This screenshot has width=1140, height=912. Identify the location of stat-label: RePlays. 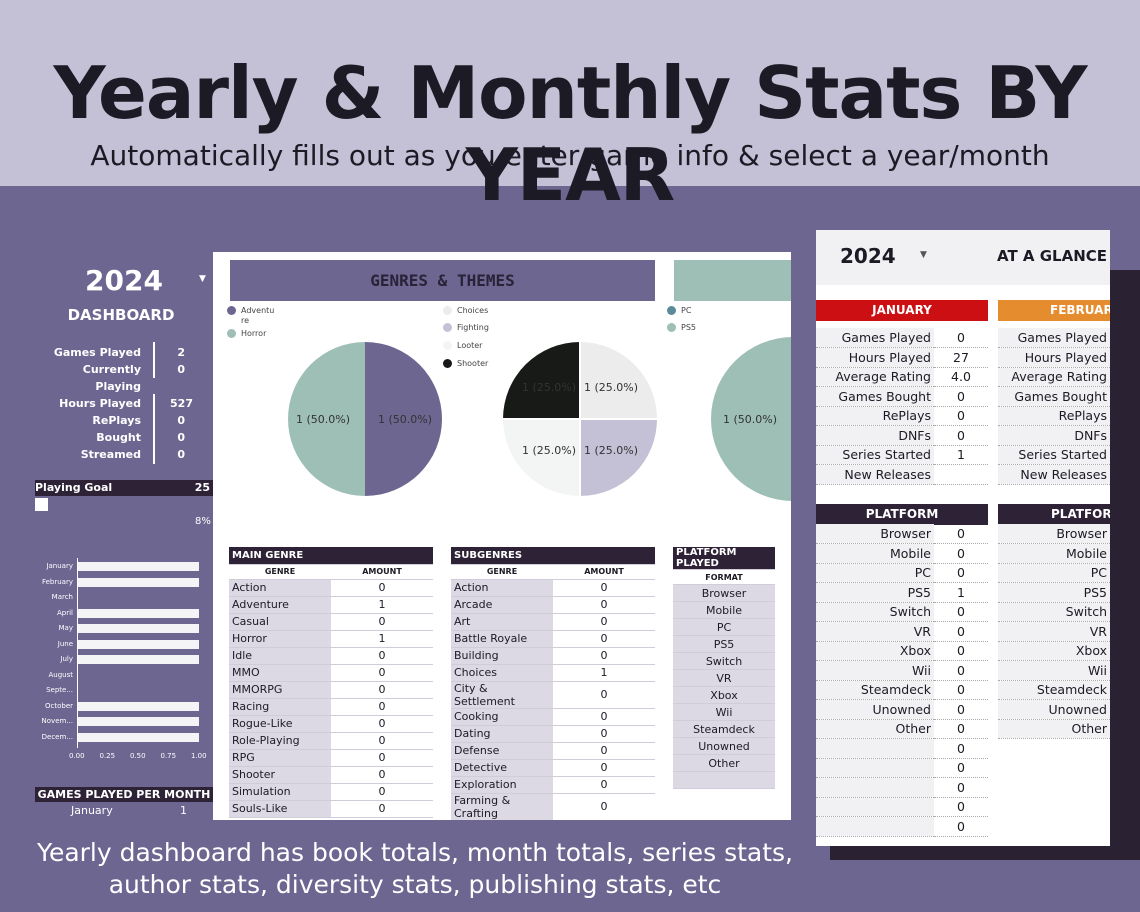
(1054, 416).